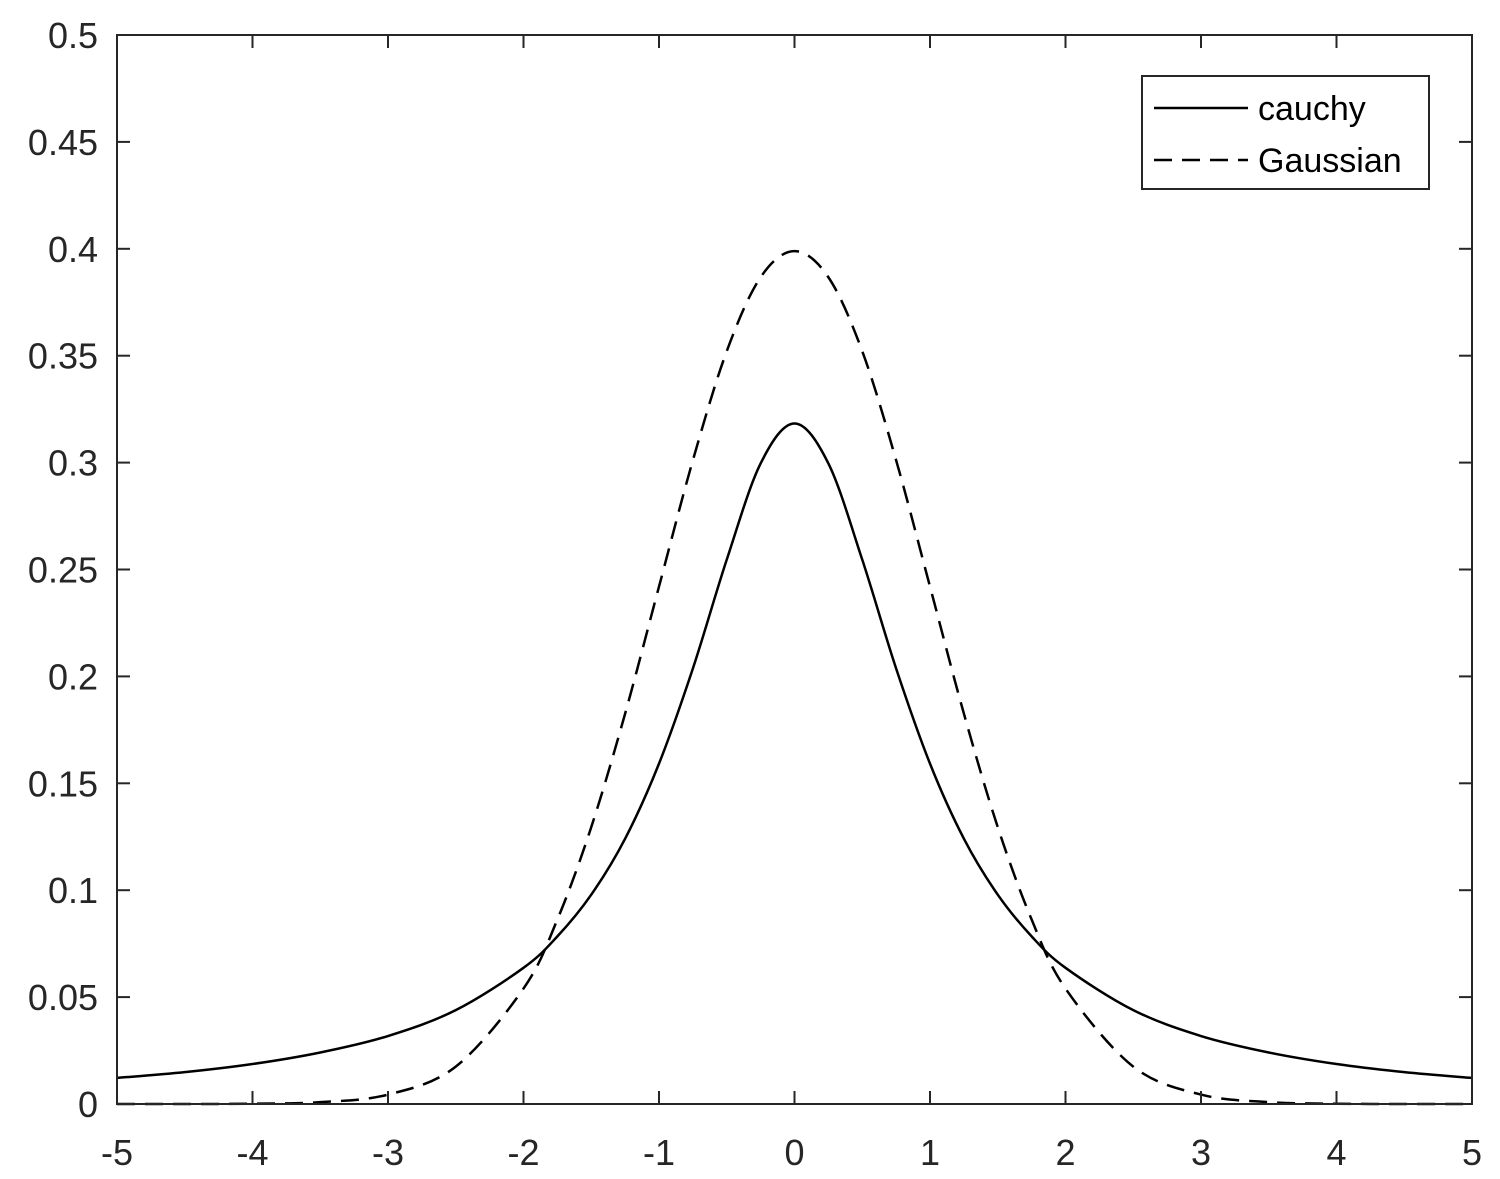 The width and height of the screenshot is (1500, 1179). What do you see at coordinates (1065, 1152) in the screenshot?
I see `x-tick-label: 2` at bounding box center [1065, 1152].